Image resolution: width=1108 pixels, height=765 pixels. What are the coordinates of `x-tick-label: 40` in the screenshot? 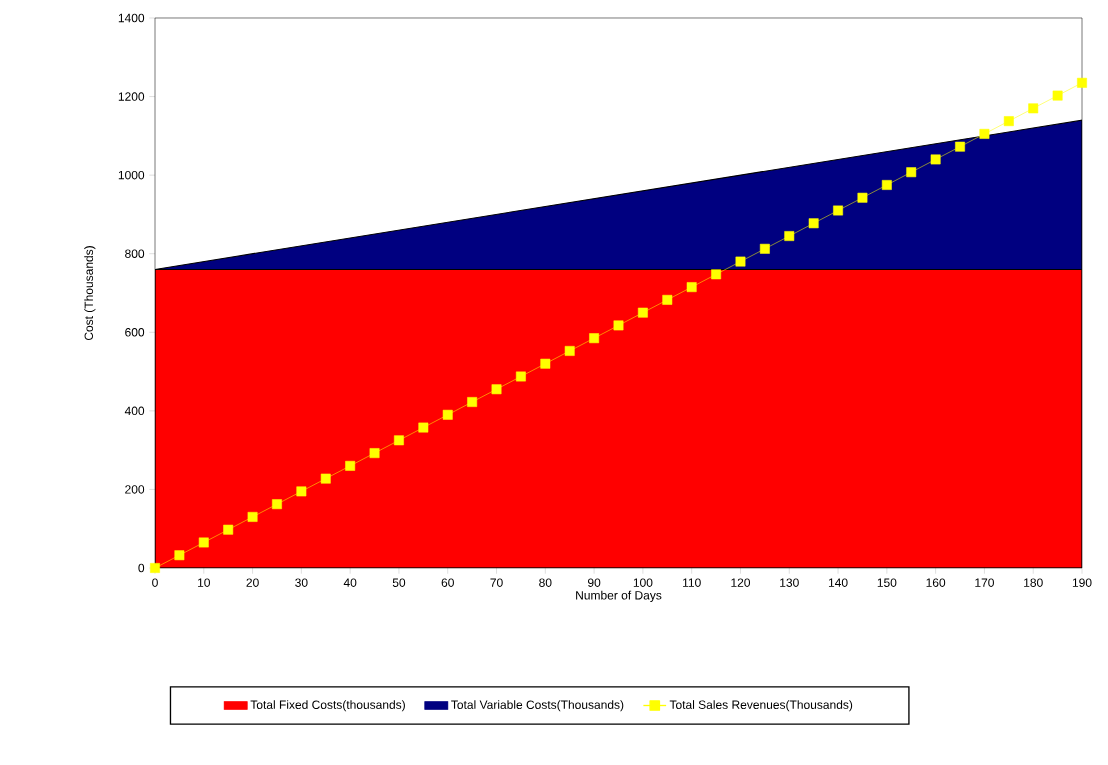 It's located at (350, 582).